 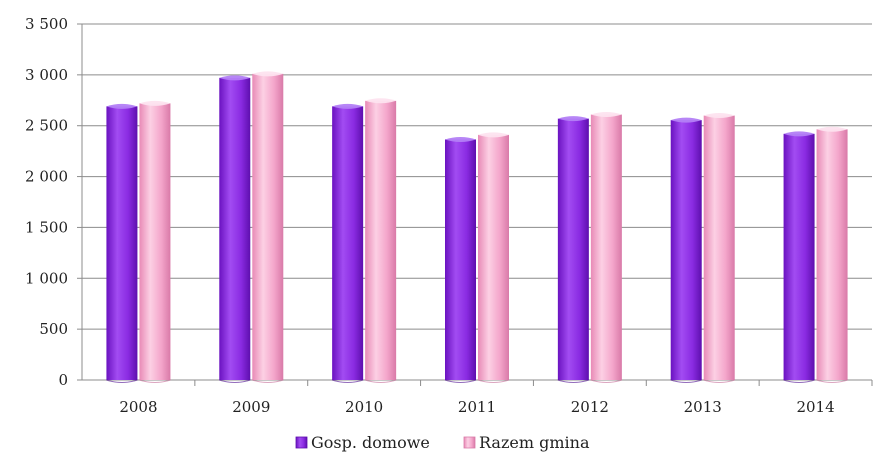 What do you see at coordinates (138, 407) in the screenshot?
I see `x-tick-label: 2008` at bounding box center [138, 407].